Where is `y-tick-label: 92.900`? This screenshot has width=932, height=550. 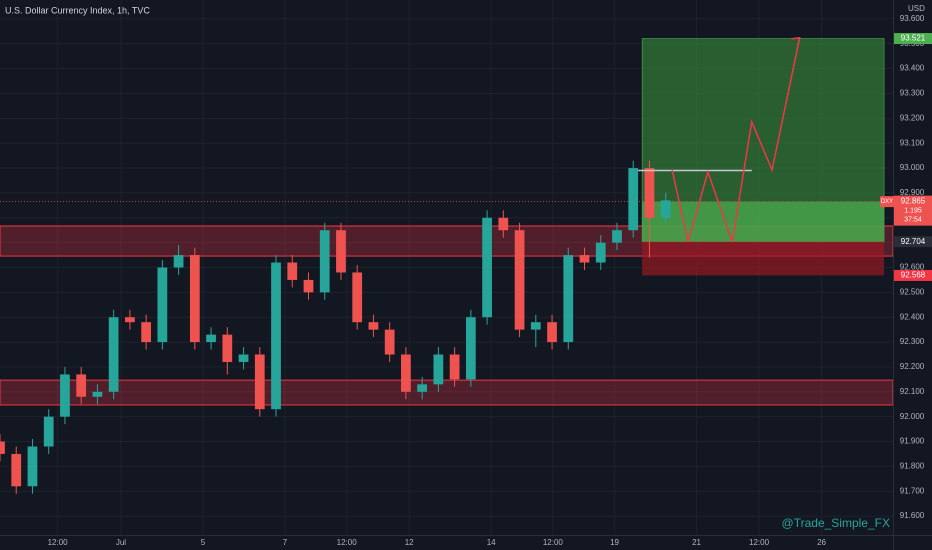 y-tick-label: 92.900 is located at coordinates (912, 192).